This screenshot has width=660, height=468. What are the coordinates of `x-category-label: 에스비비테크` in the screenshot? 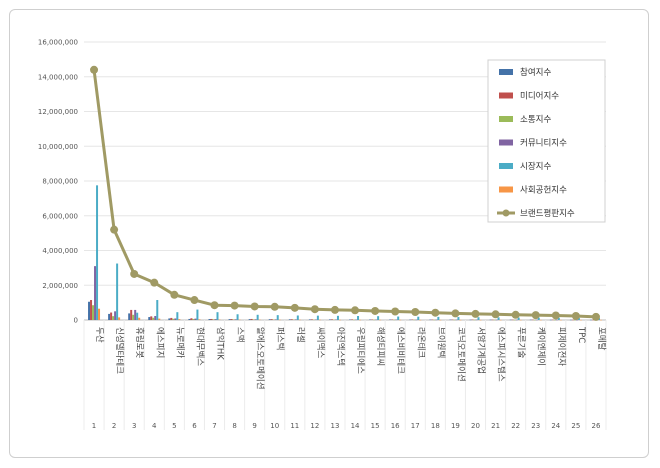 It's located at (400, 350).